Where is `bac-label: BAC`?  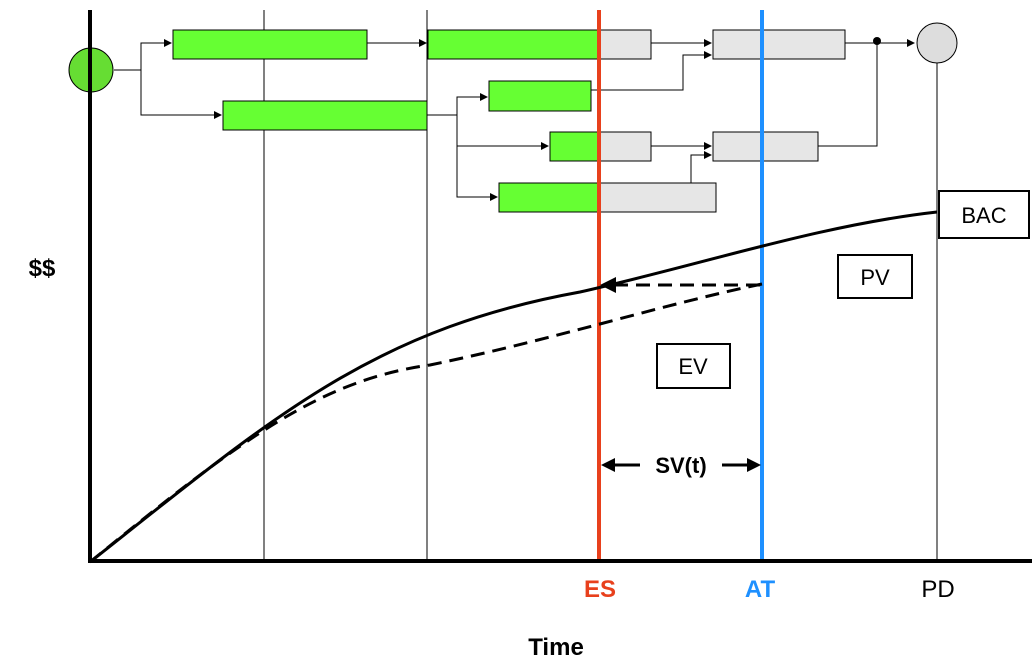
bac-label: BAC is located at coordinates (983, 215).